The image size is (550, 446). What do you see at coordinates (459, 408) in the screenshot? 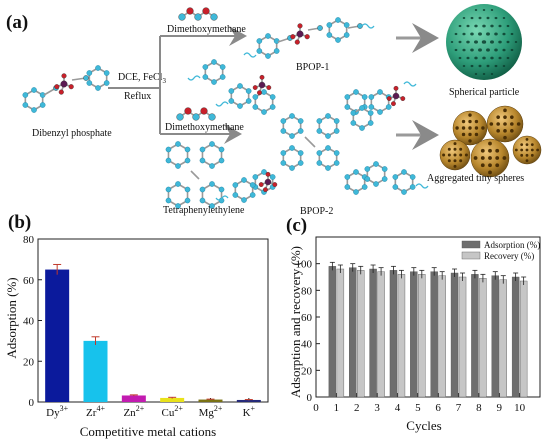
I see `panel-c-xtick-label: 7` at bounding box center [459, 408].